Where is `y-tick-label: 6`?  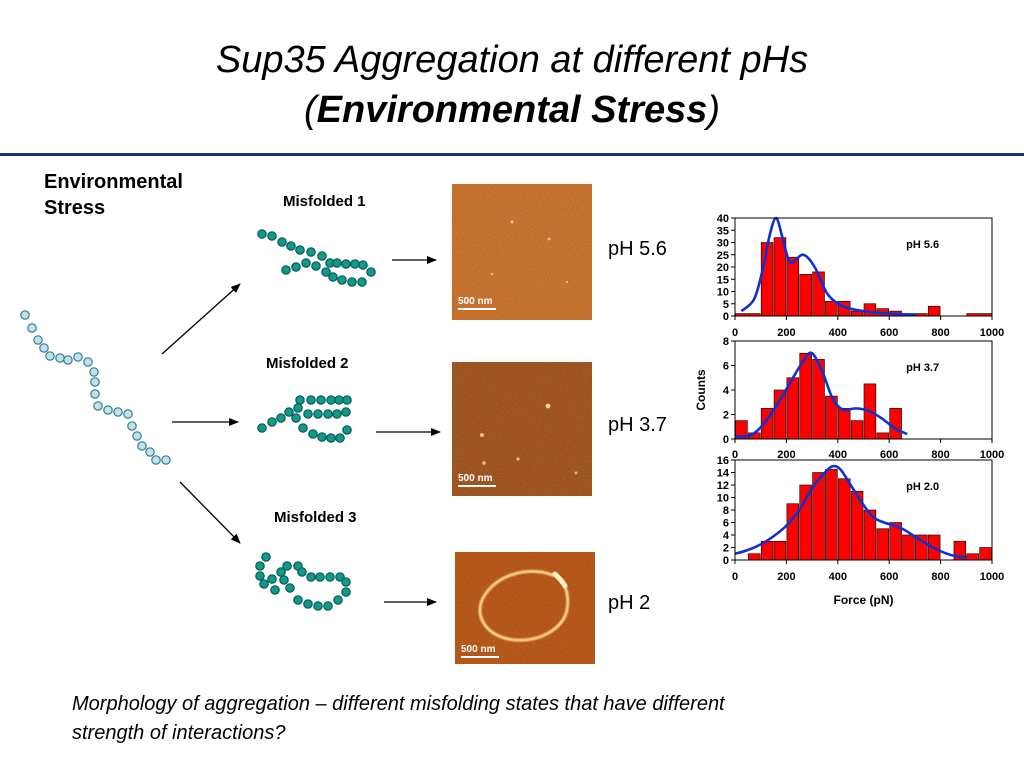 y-tick-label: 6 is located at coordinates (726, 367).